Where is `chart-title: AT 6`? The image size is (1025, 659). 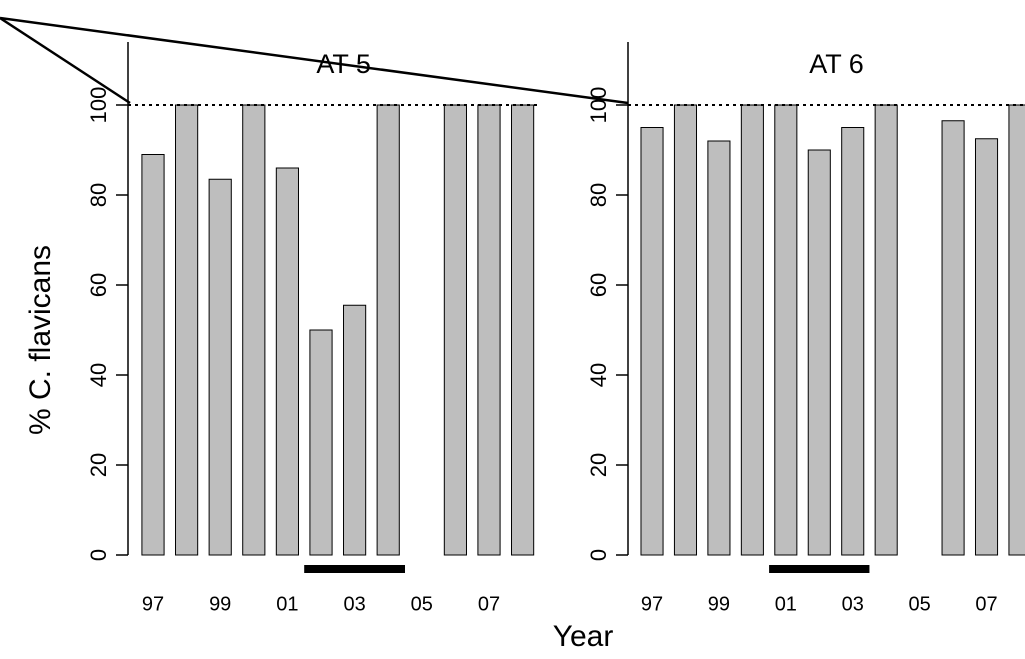
chart-title: AT 6 is located at coordinates (836, 64).